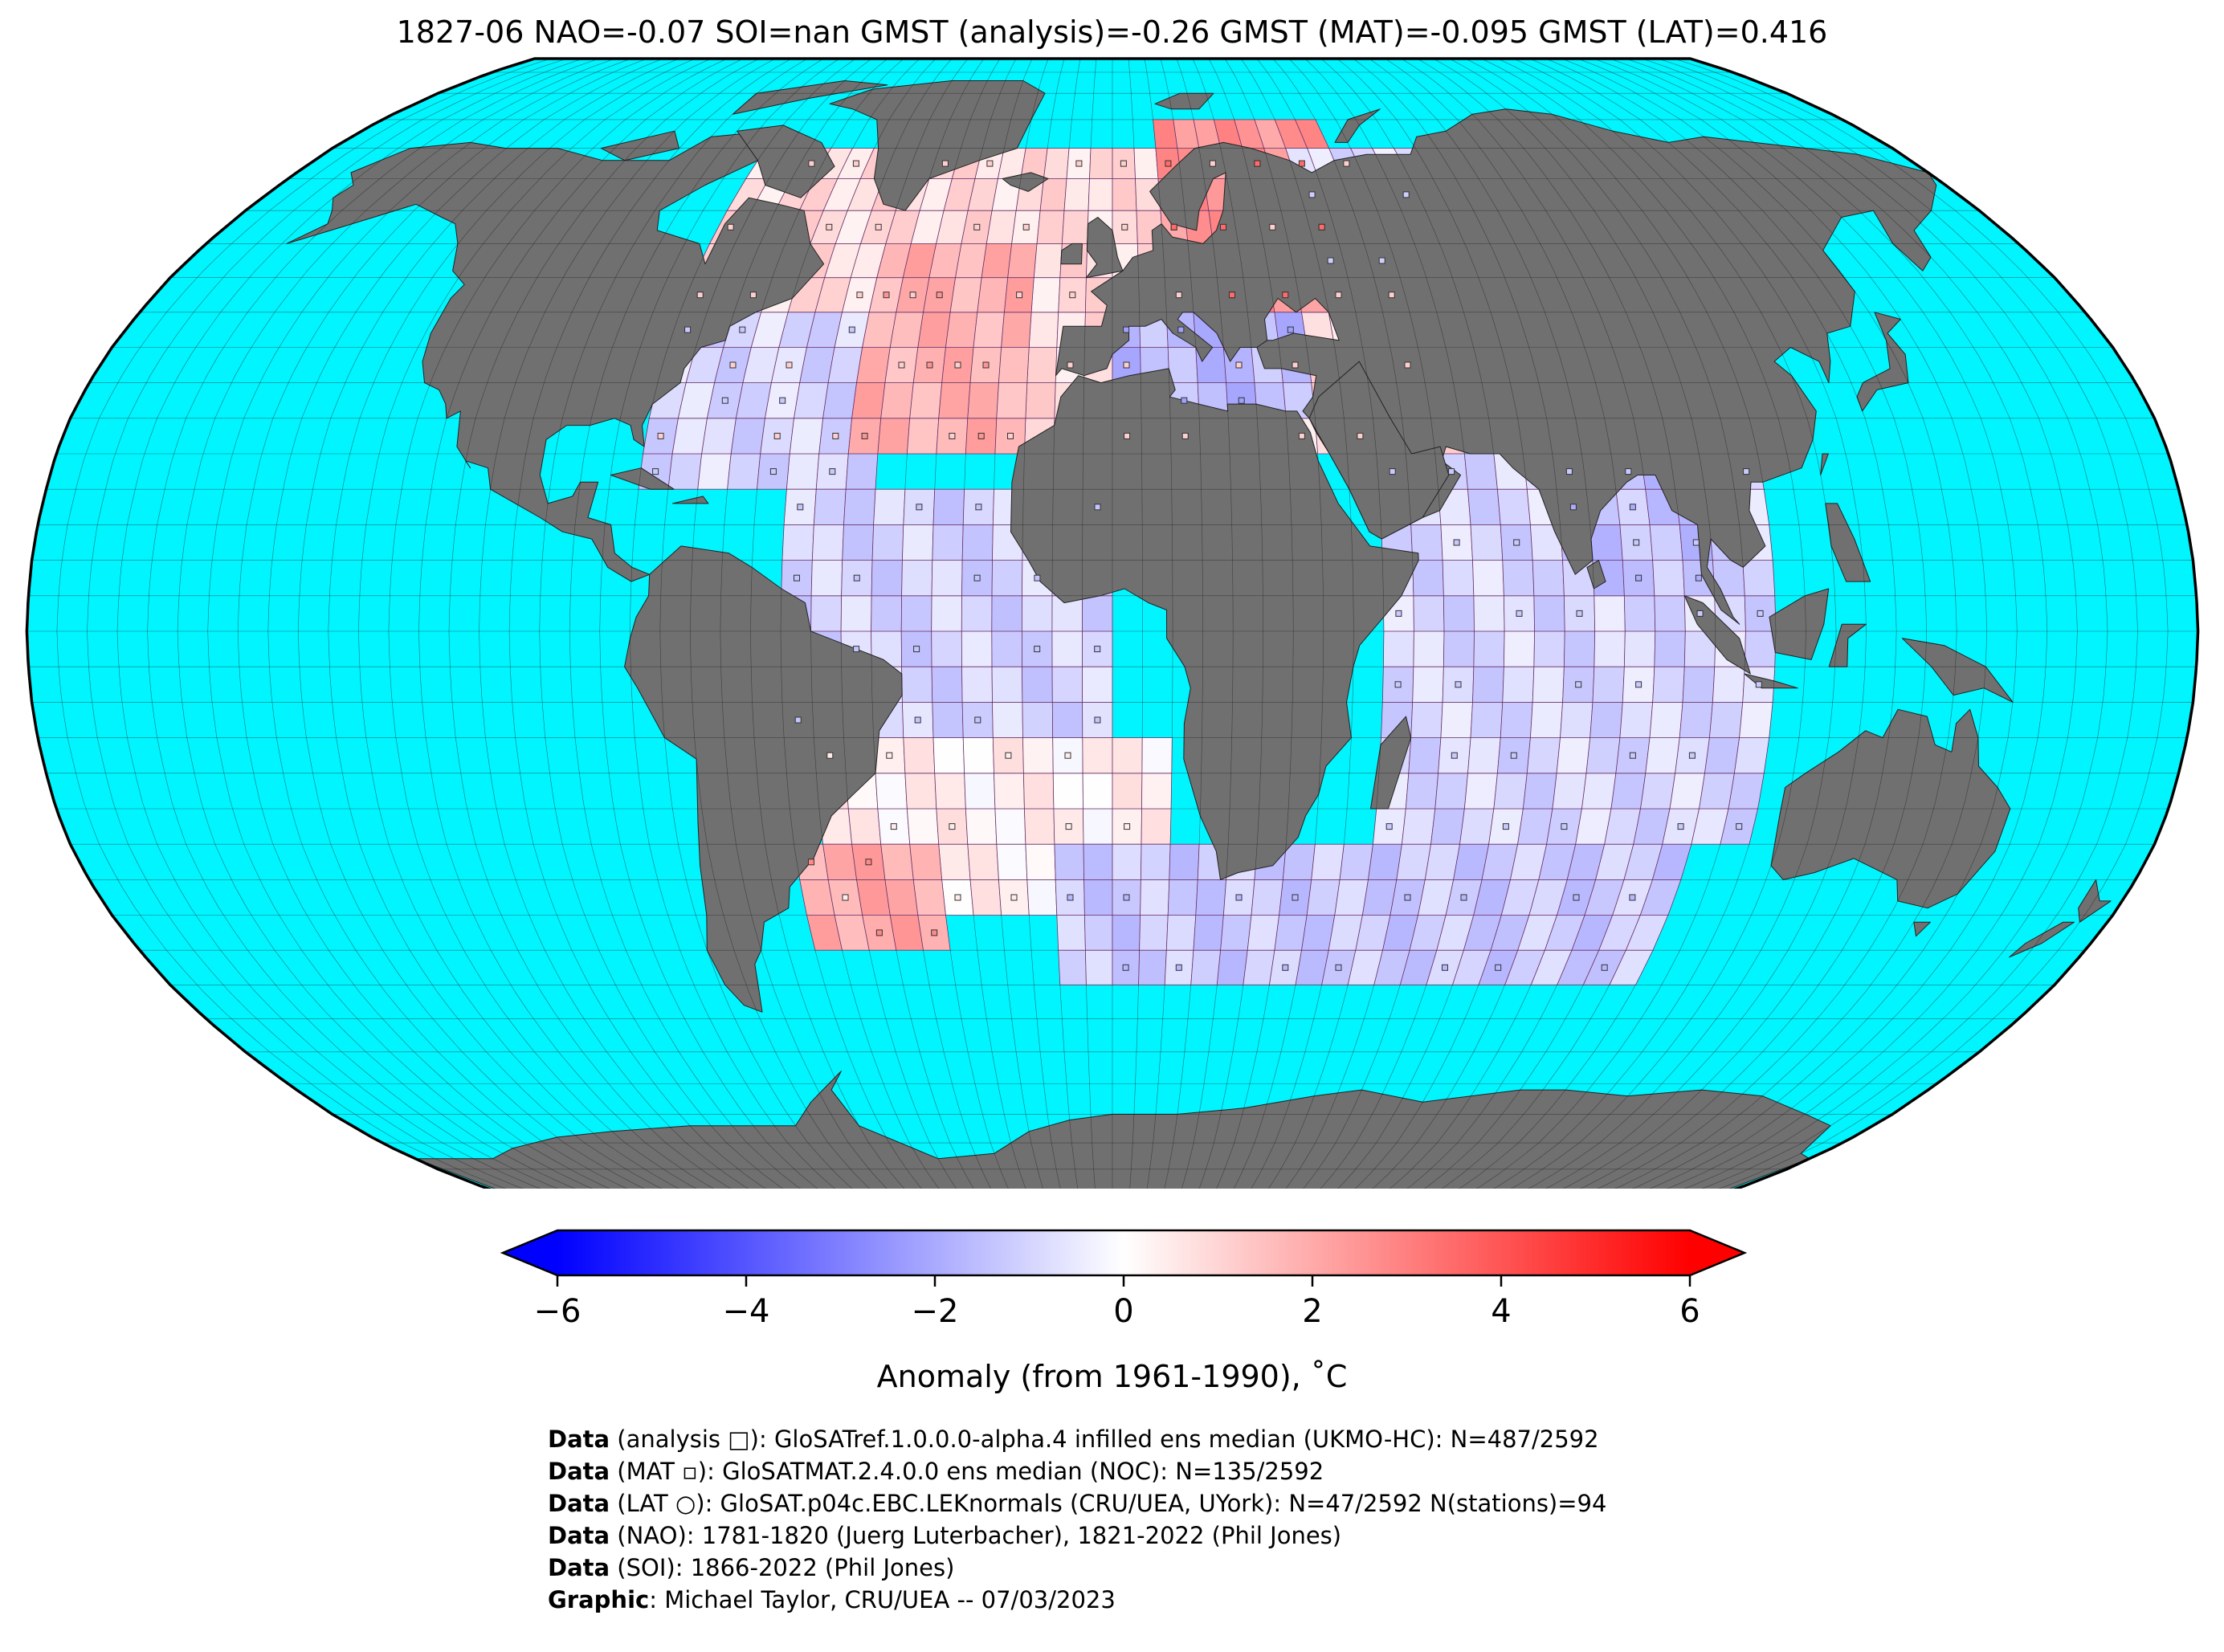  I want to click on credit-line: Data (SOI): 1866-2022 (Phil Jones), so click(1077, 1568).